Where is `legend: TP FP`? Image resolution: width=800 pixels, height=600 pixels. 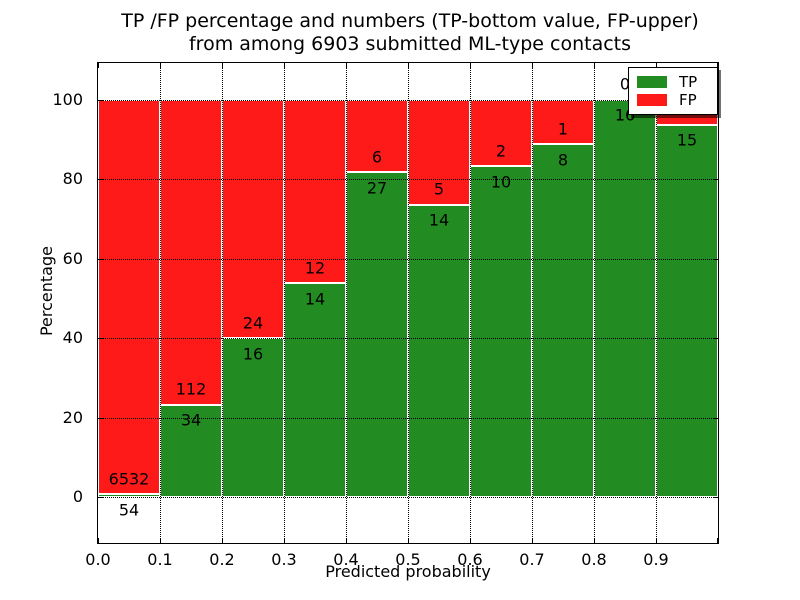
legend: TP FP is located at coordinates (673, 91).